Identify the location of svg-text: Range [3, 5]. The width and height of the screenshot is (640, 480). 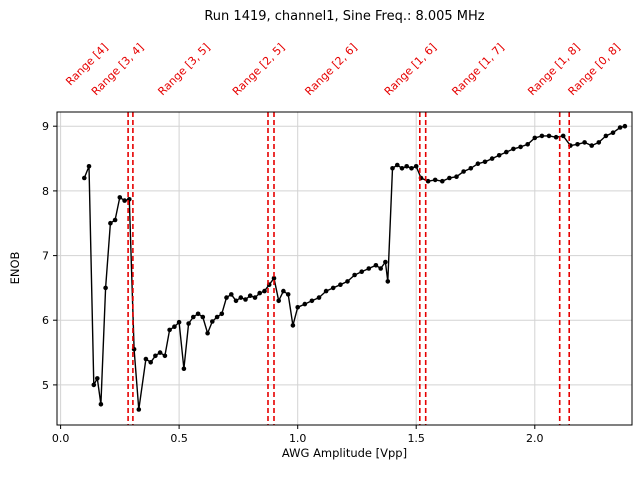
(183, 69).